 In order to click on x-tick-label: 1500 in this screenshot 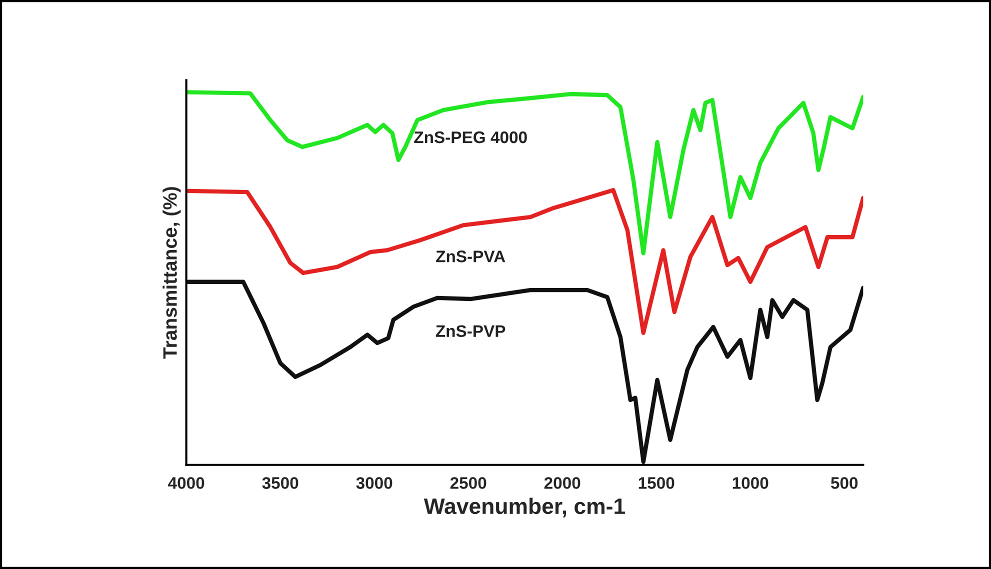, I will do `click(656, 483)`.